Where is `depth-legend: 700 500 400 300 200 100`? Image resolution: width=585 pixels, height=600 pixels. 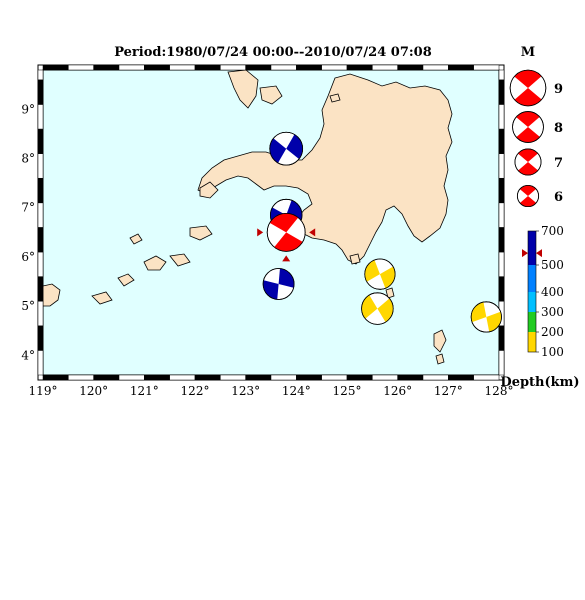 depth-legend: 700 500 400 300 200 100 is located at coordinates (543, 291).